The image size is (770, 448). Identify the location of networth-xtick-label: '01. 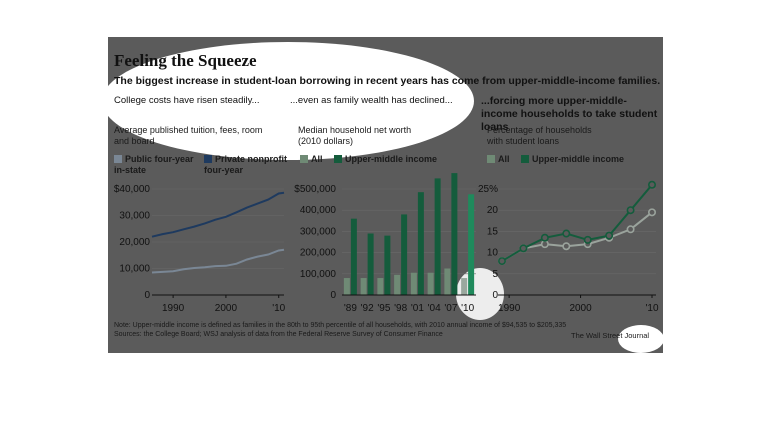
(417, 308).